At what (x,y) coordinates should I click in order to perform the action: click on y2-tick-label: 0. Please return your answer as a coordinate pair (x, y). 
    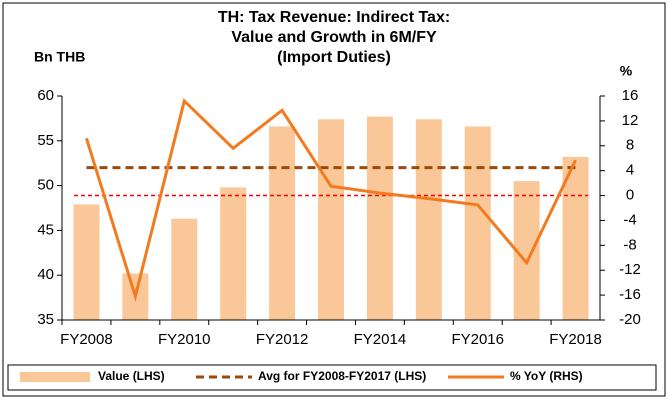
    Looking at the image, I should click on (630, 195).